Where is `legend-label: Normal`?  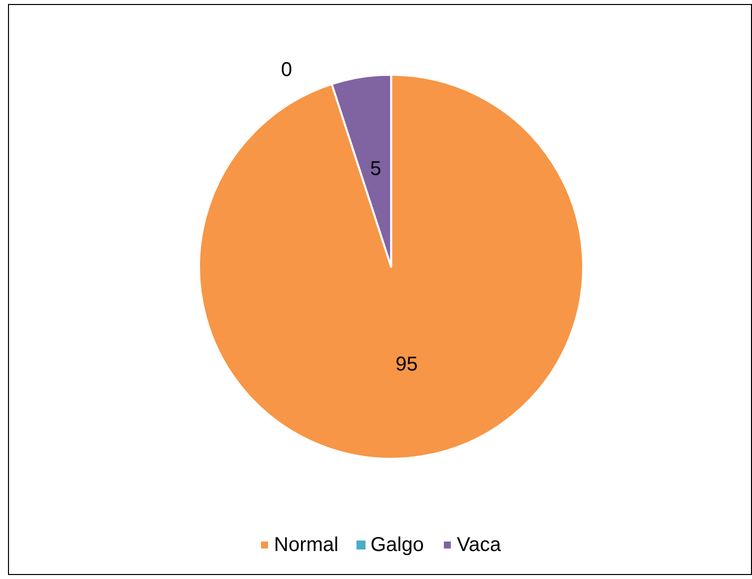
legend-label: Normal is located at coordinates (306, 545).